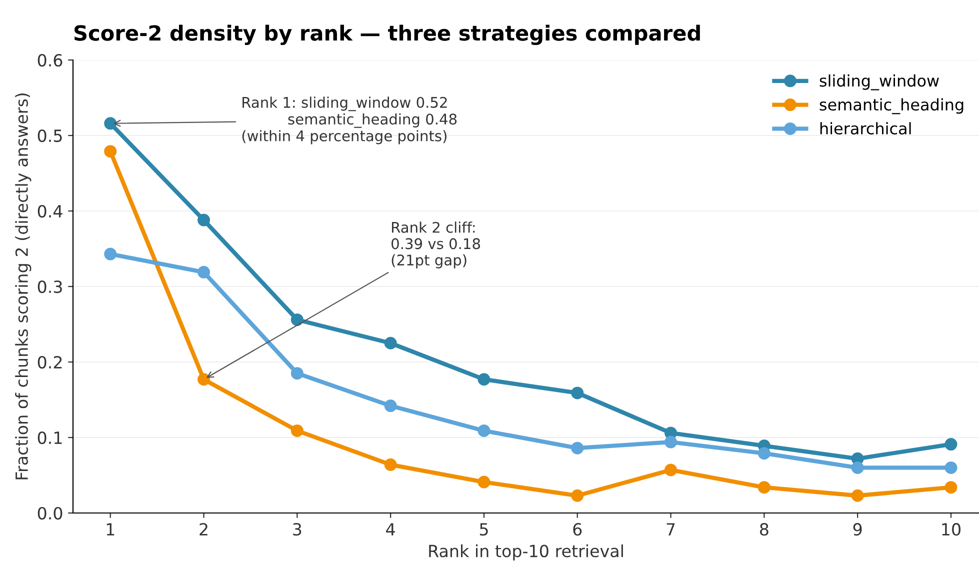 This screenshot has height=565, width=979. What do you see at coordinates (204, 529) in the screenshot?
I see `x-tick-label: 2` at bounding box center [204, 529].